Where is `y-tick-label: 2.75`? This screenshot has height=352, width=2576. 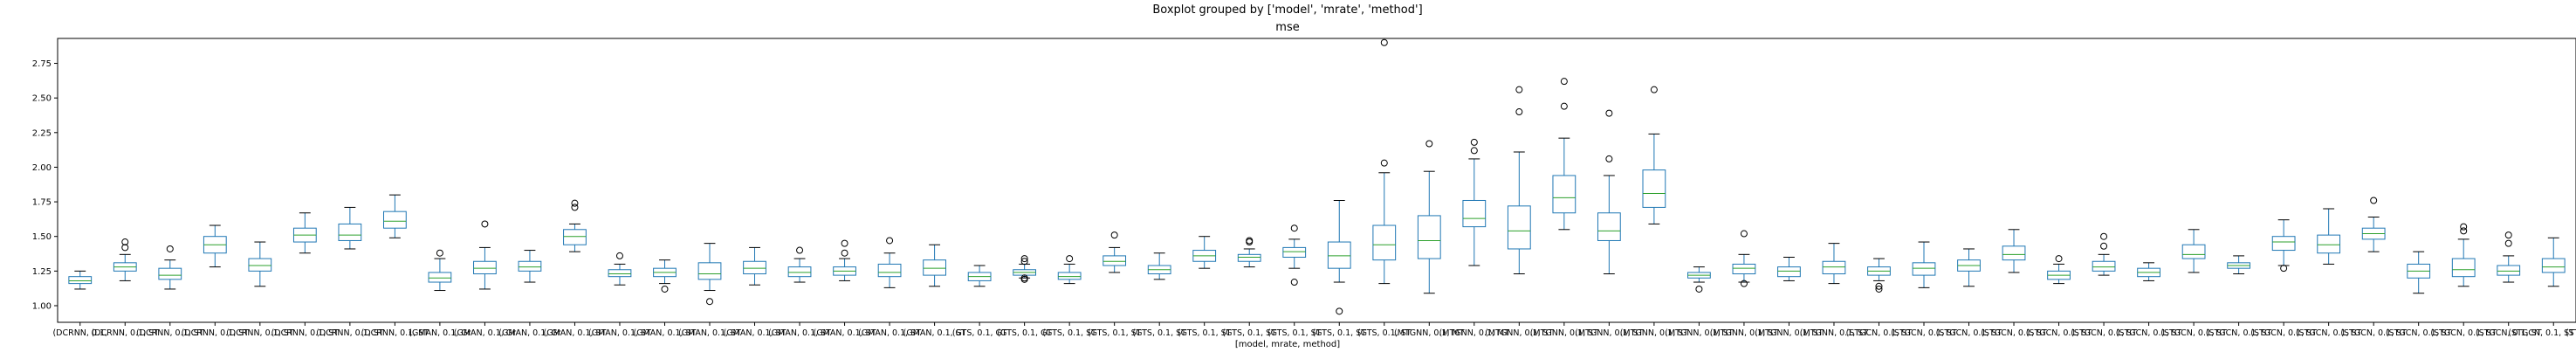
y-tick-label: 2.75 is located at coordinates (42, 64).